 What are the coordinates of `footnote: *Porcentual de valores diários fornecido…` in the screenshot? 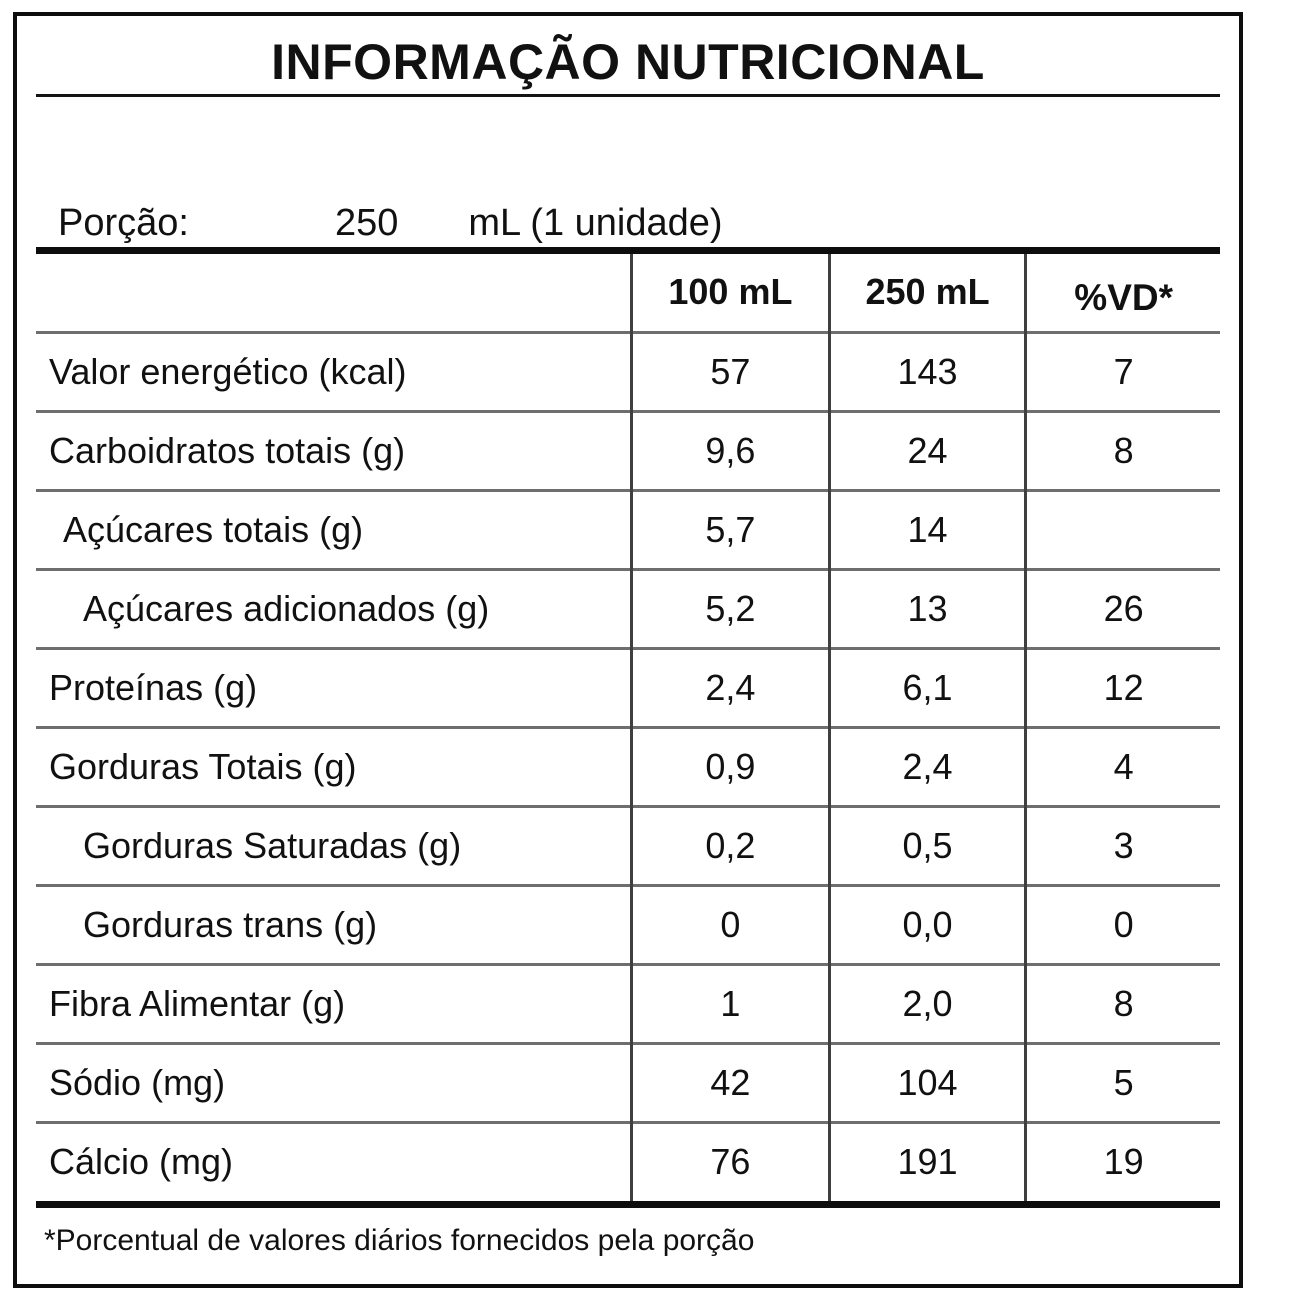 It's located at (399, 1240).